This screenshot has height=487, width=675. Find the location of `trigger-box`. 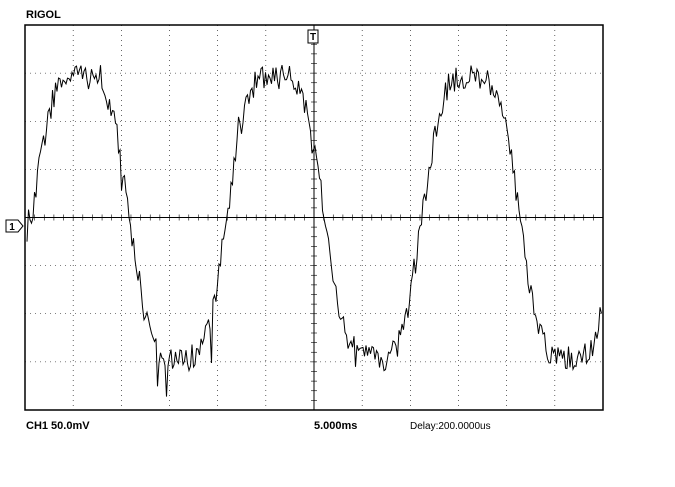

trigger-box is located at coordinates (313, 36).